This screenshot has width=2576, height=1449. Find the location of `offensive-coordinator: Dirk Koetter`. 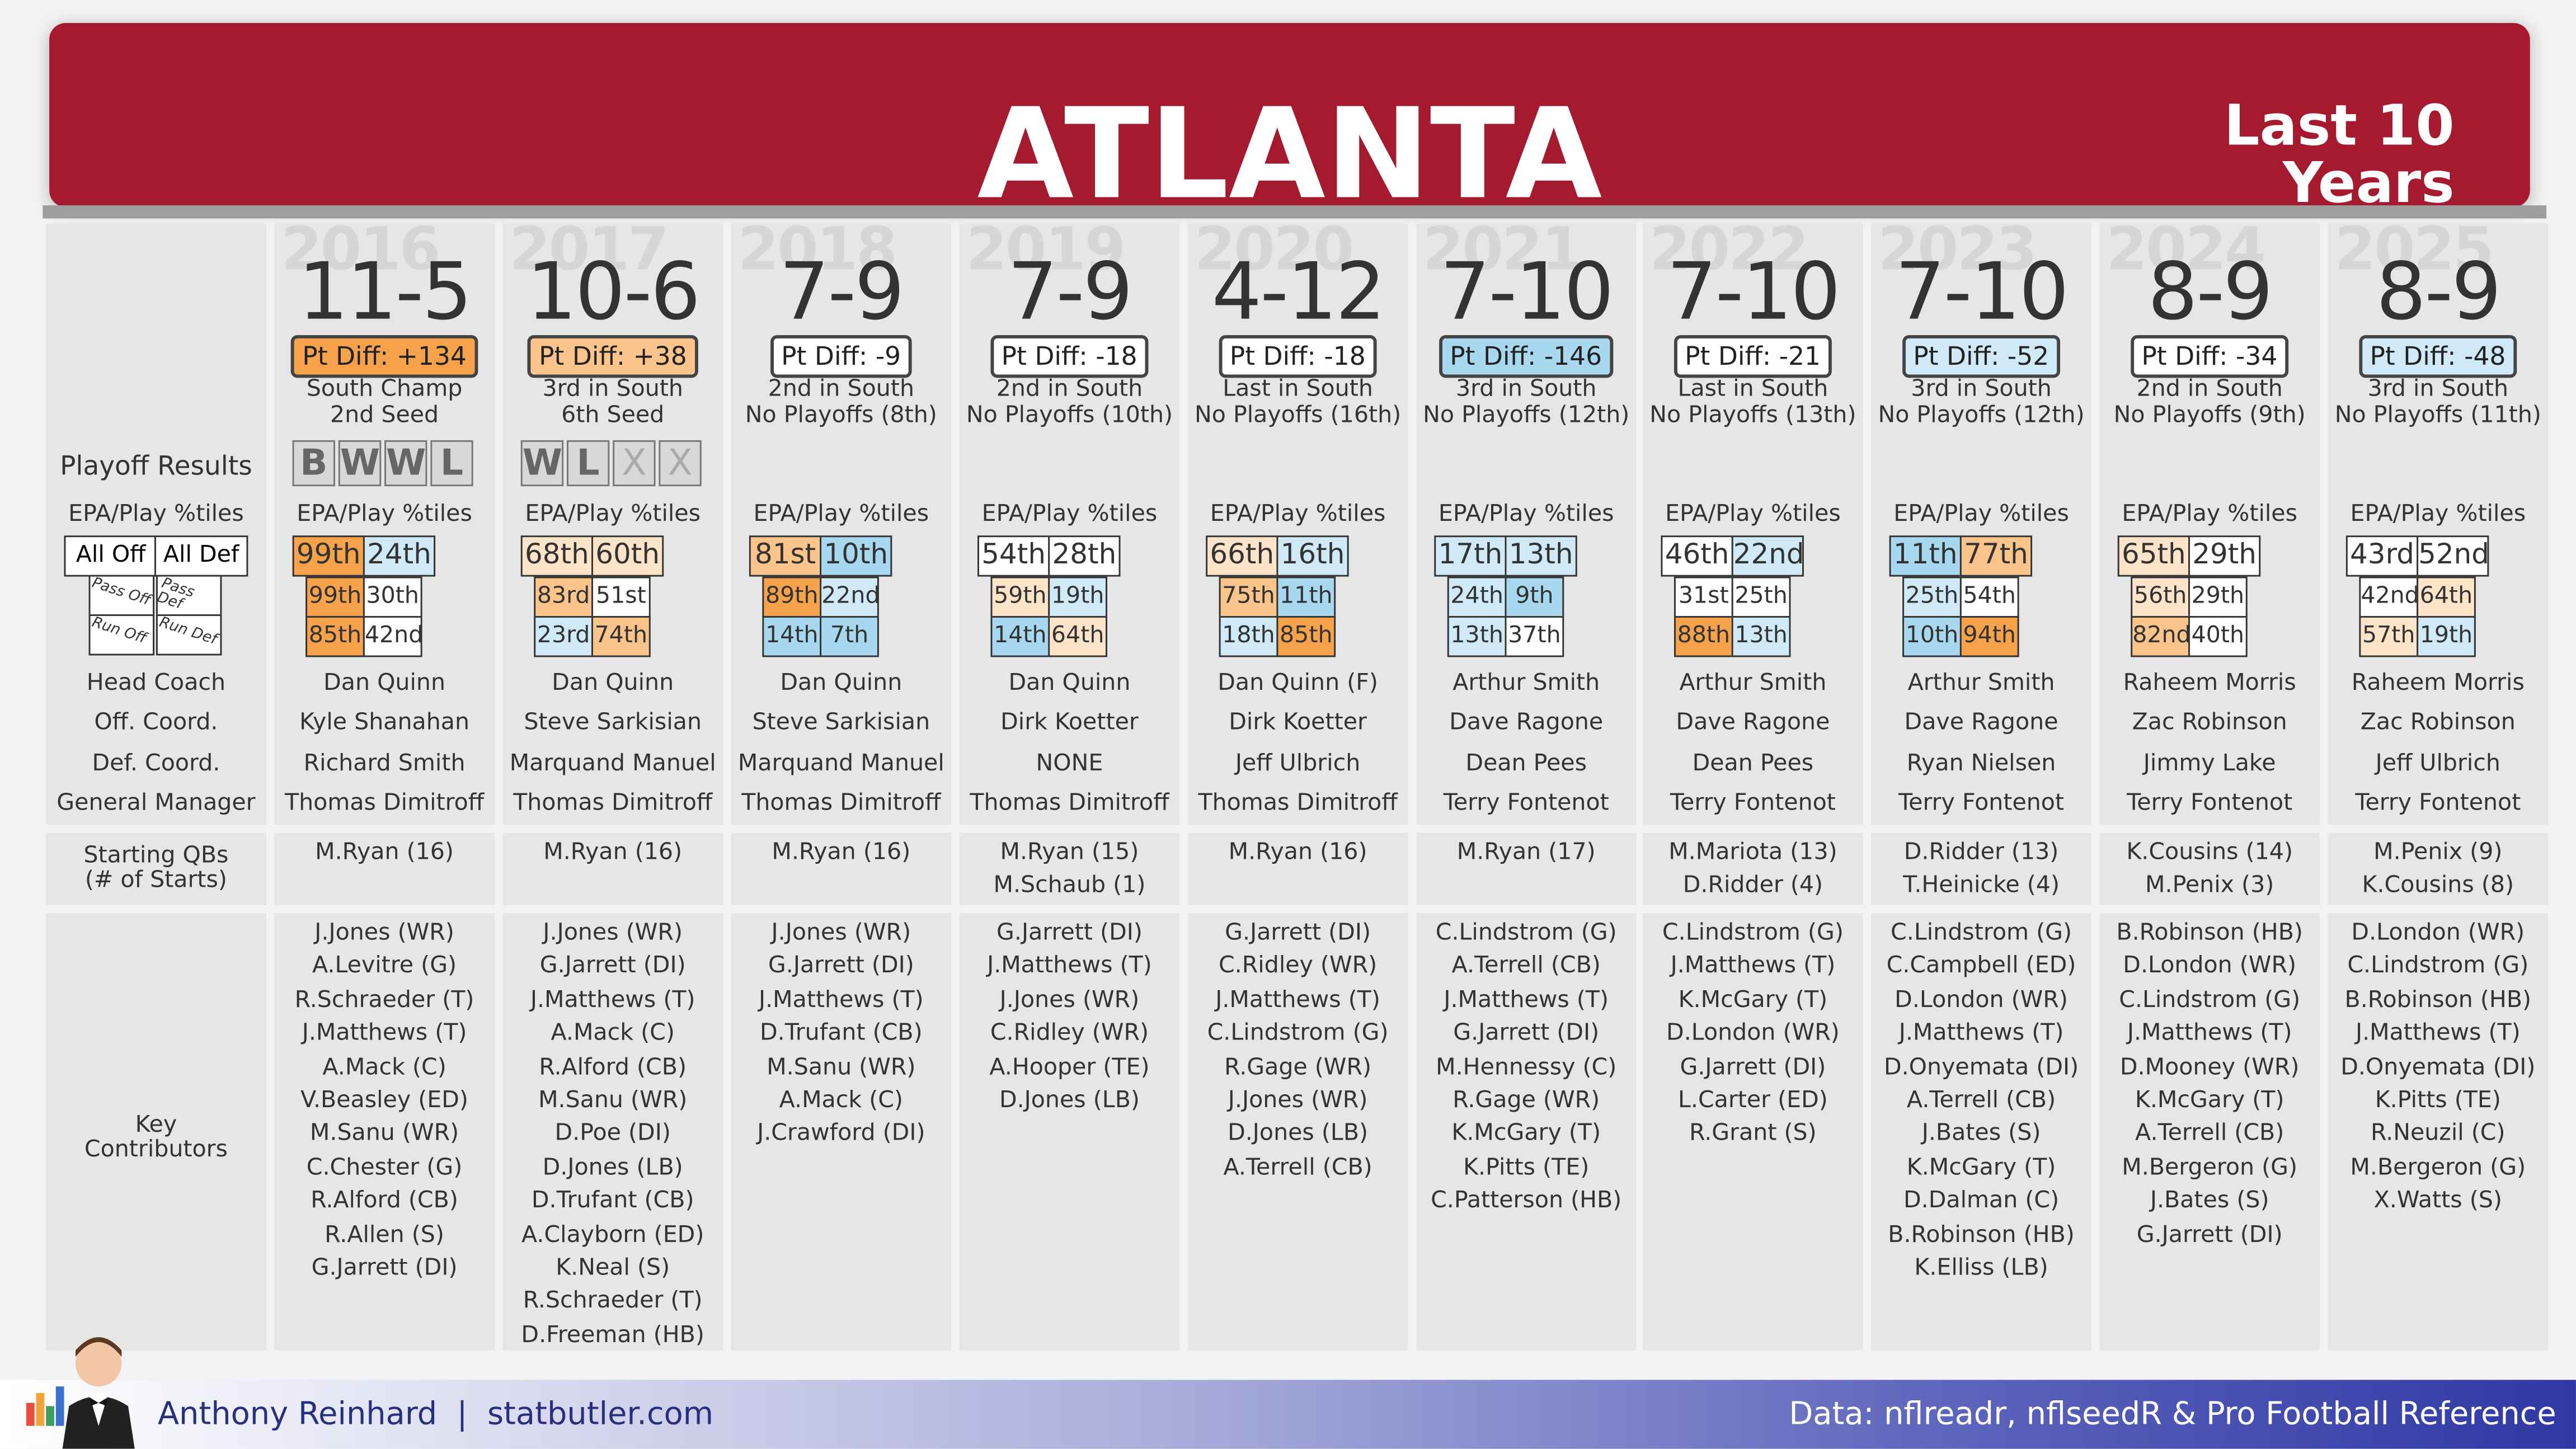

offensive-coordinator: Dirk Koetter is located at coordinates (1298, 722).